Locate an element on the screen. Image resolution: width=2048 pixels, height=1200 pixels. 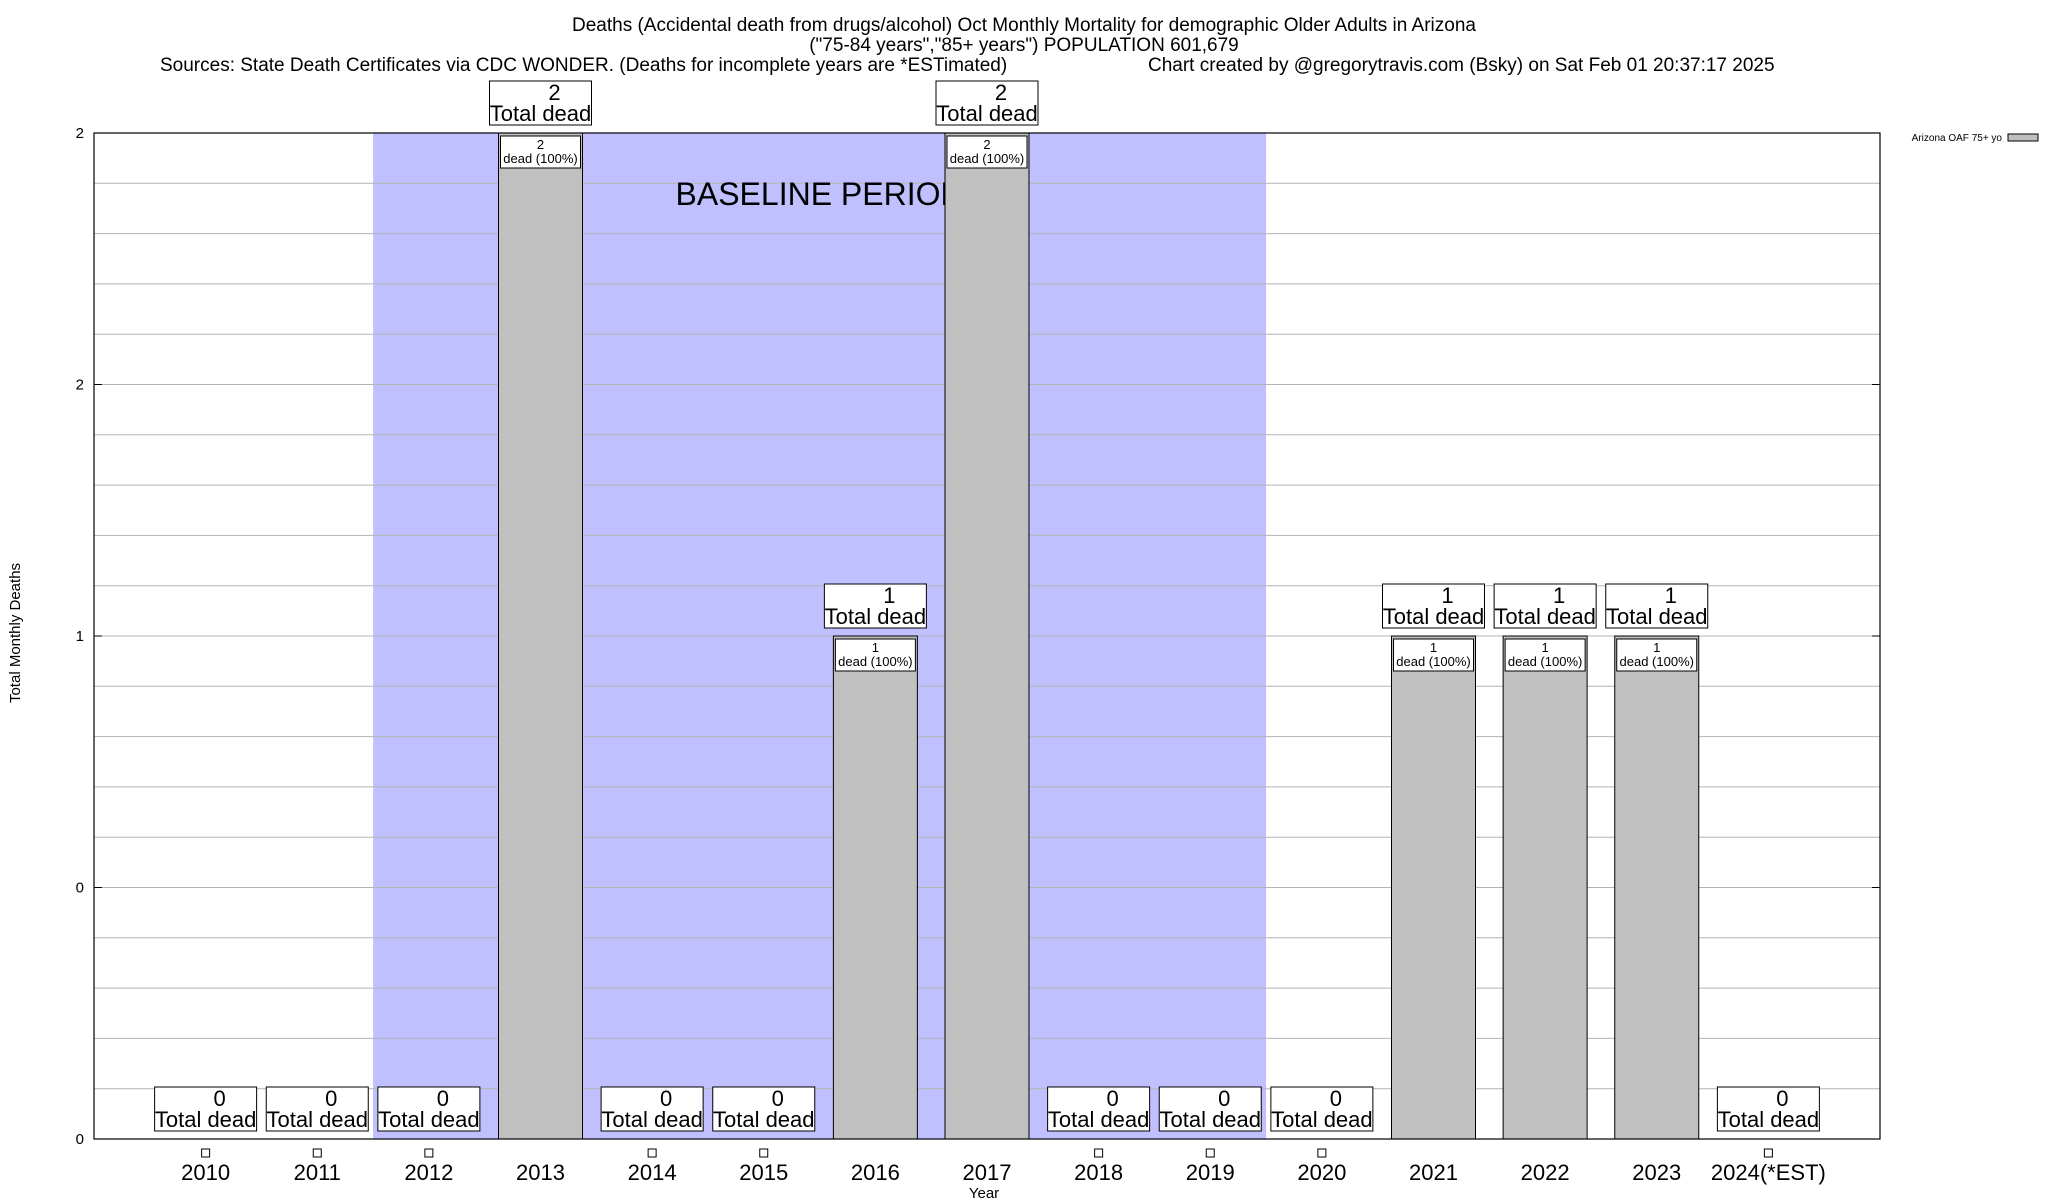
bar-2017 is located at coordinates (987, 636).